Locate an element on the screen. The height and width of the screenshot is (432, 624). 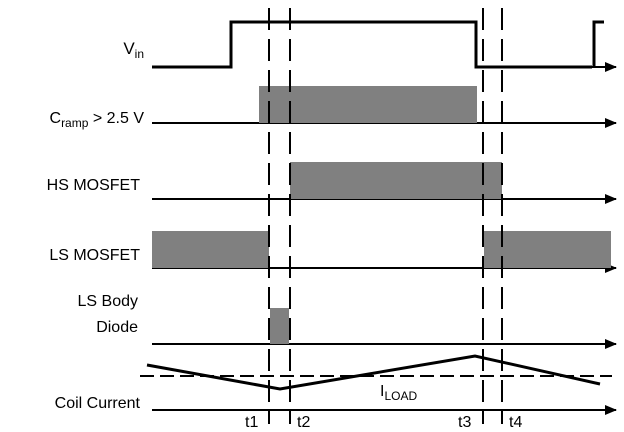
t2-label: t2 is located at coordinates (304, 422).